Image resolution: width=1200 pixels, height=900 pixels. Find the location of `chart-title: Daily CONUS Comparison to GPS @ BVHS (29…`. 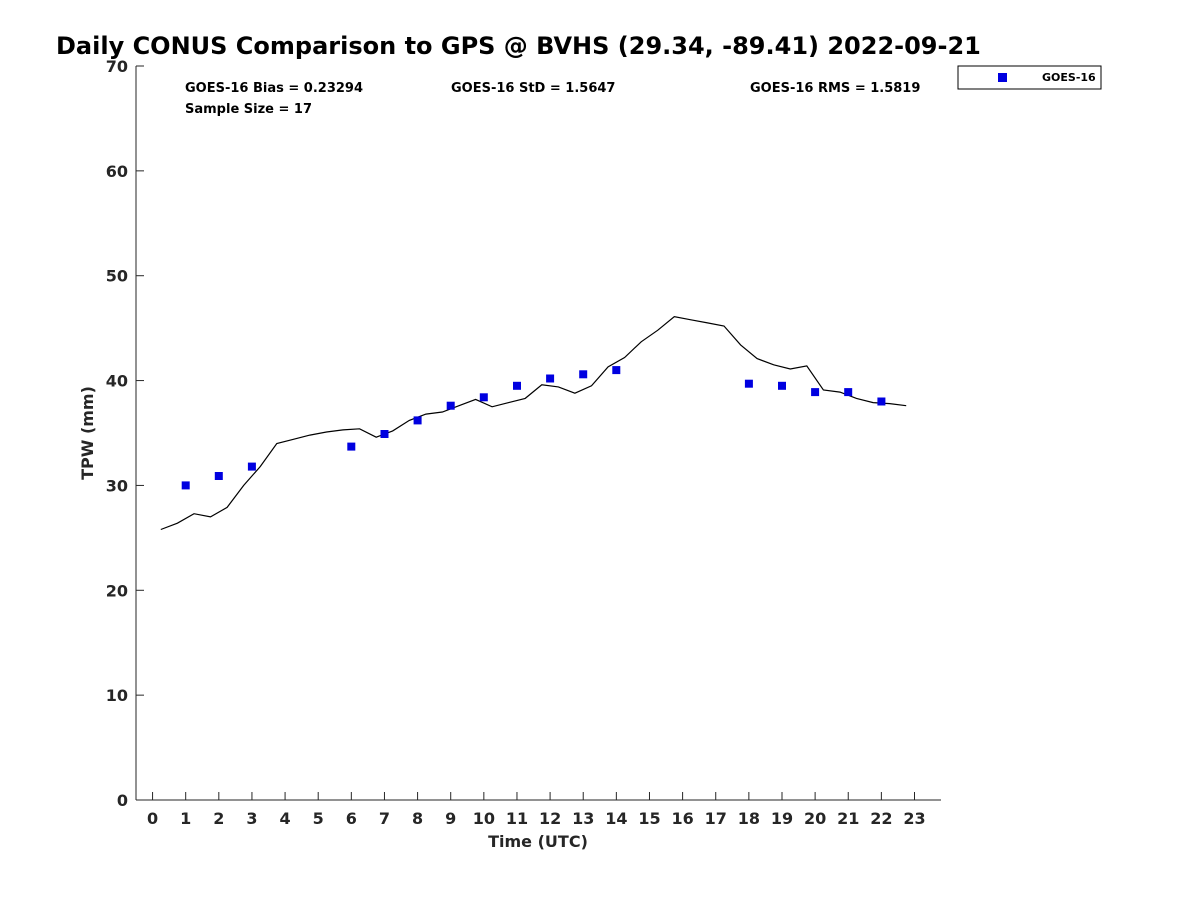

chart-title: Daily CONUS Comparison to GPS @ BVHS (29… is located at coordinates (518, 46).